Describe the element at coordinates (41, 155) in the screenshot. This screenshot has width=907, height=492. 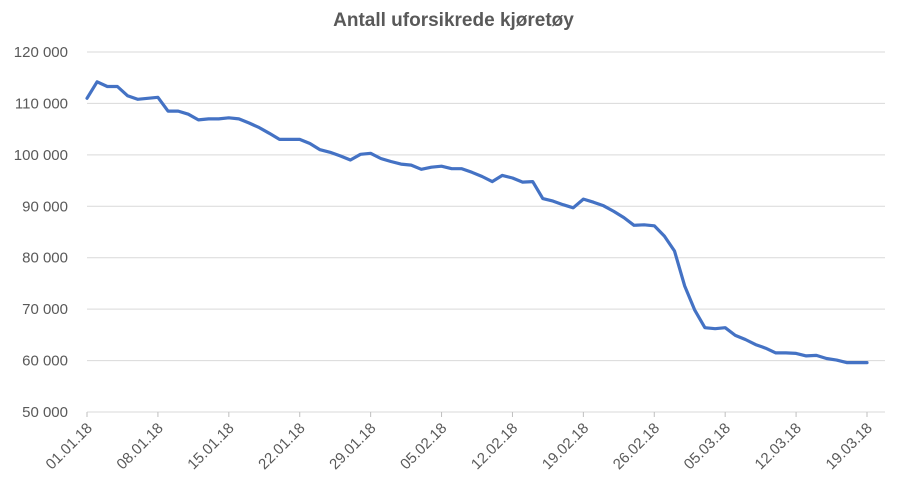
I see `y-tick-label: 100 000` at that location.